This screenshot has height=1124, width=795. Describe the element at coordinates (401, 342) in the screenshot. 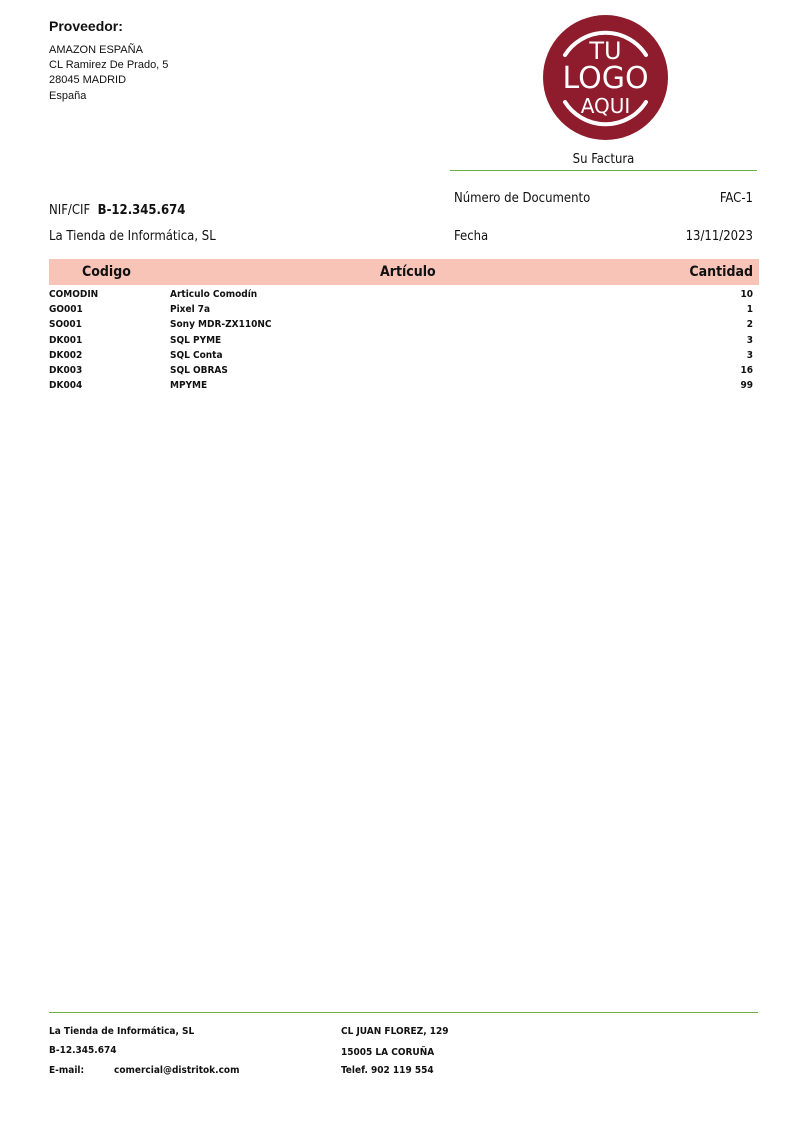

I see `table-row: DK001 SQL PYME 3` at that location.